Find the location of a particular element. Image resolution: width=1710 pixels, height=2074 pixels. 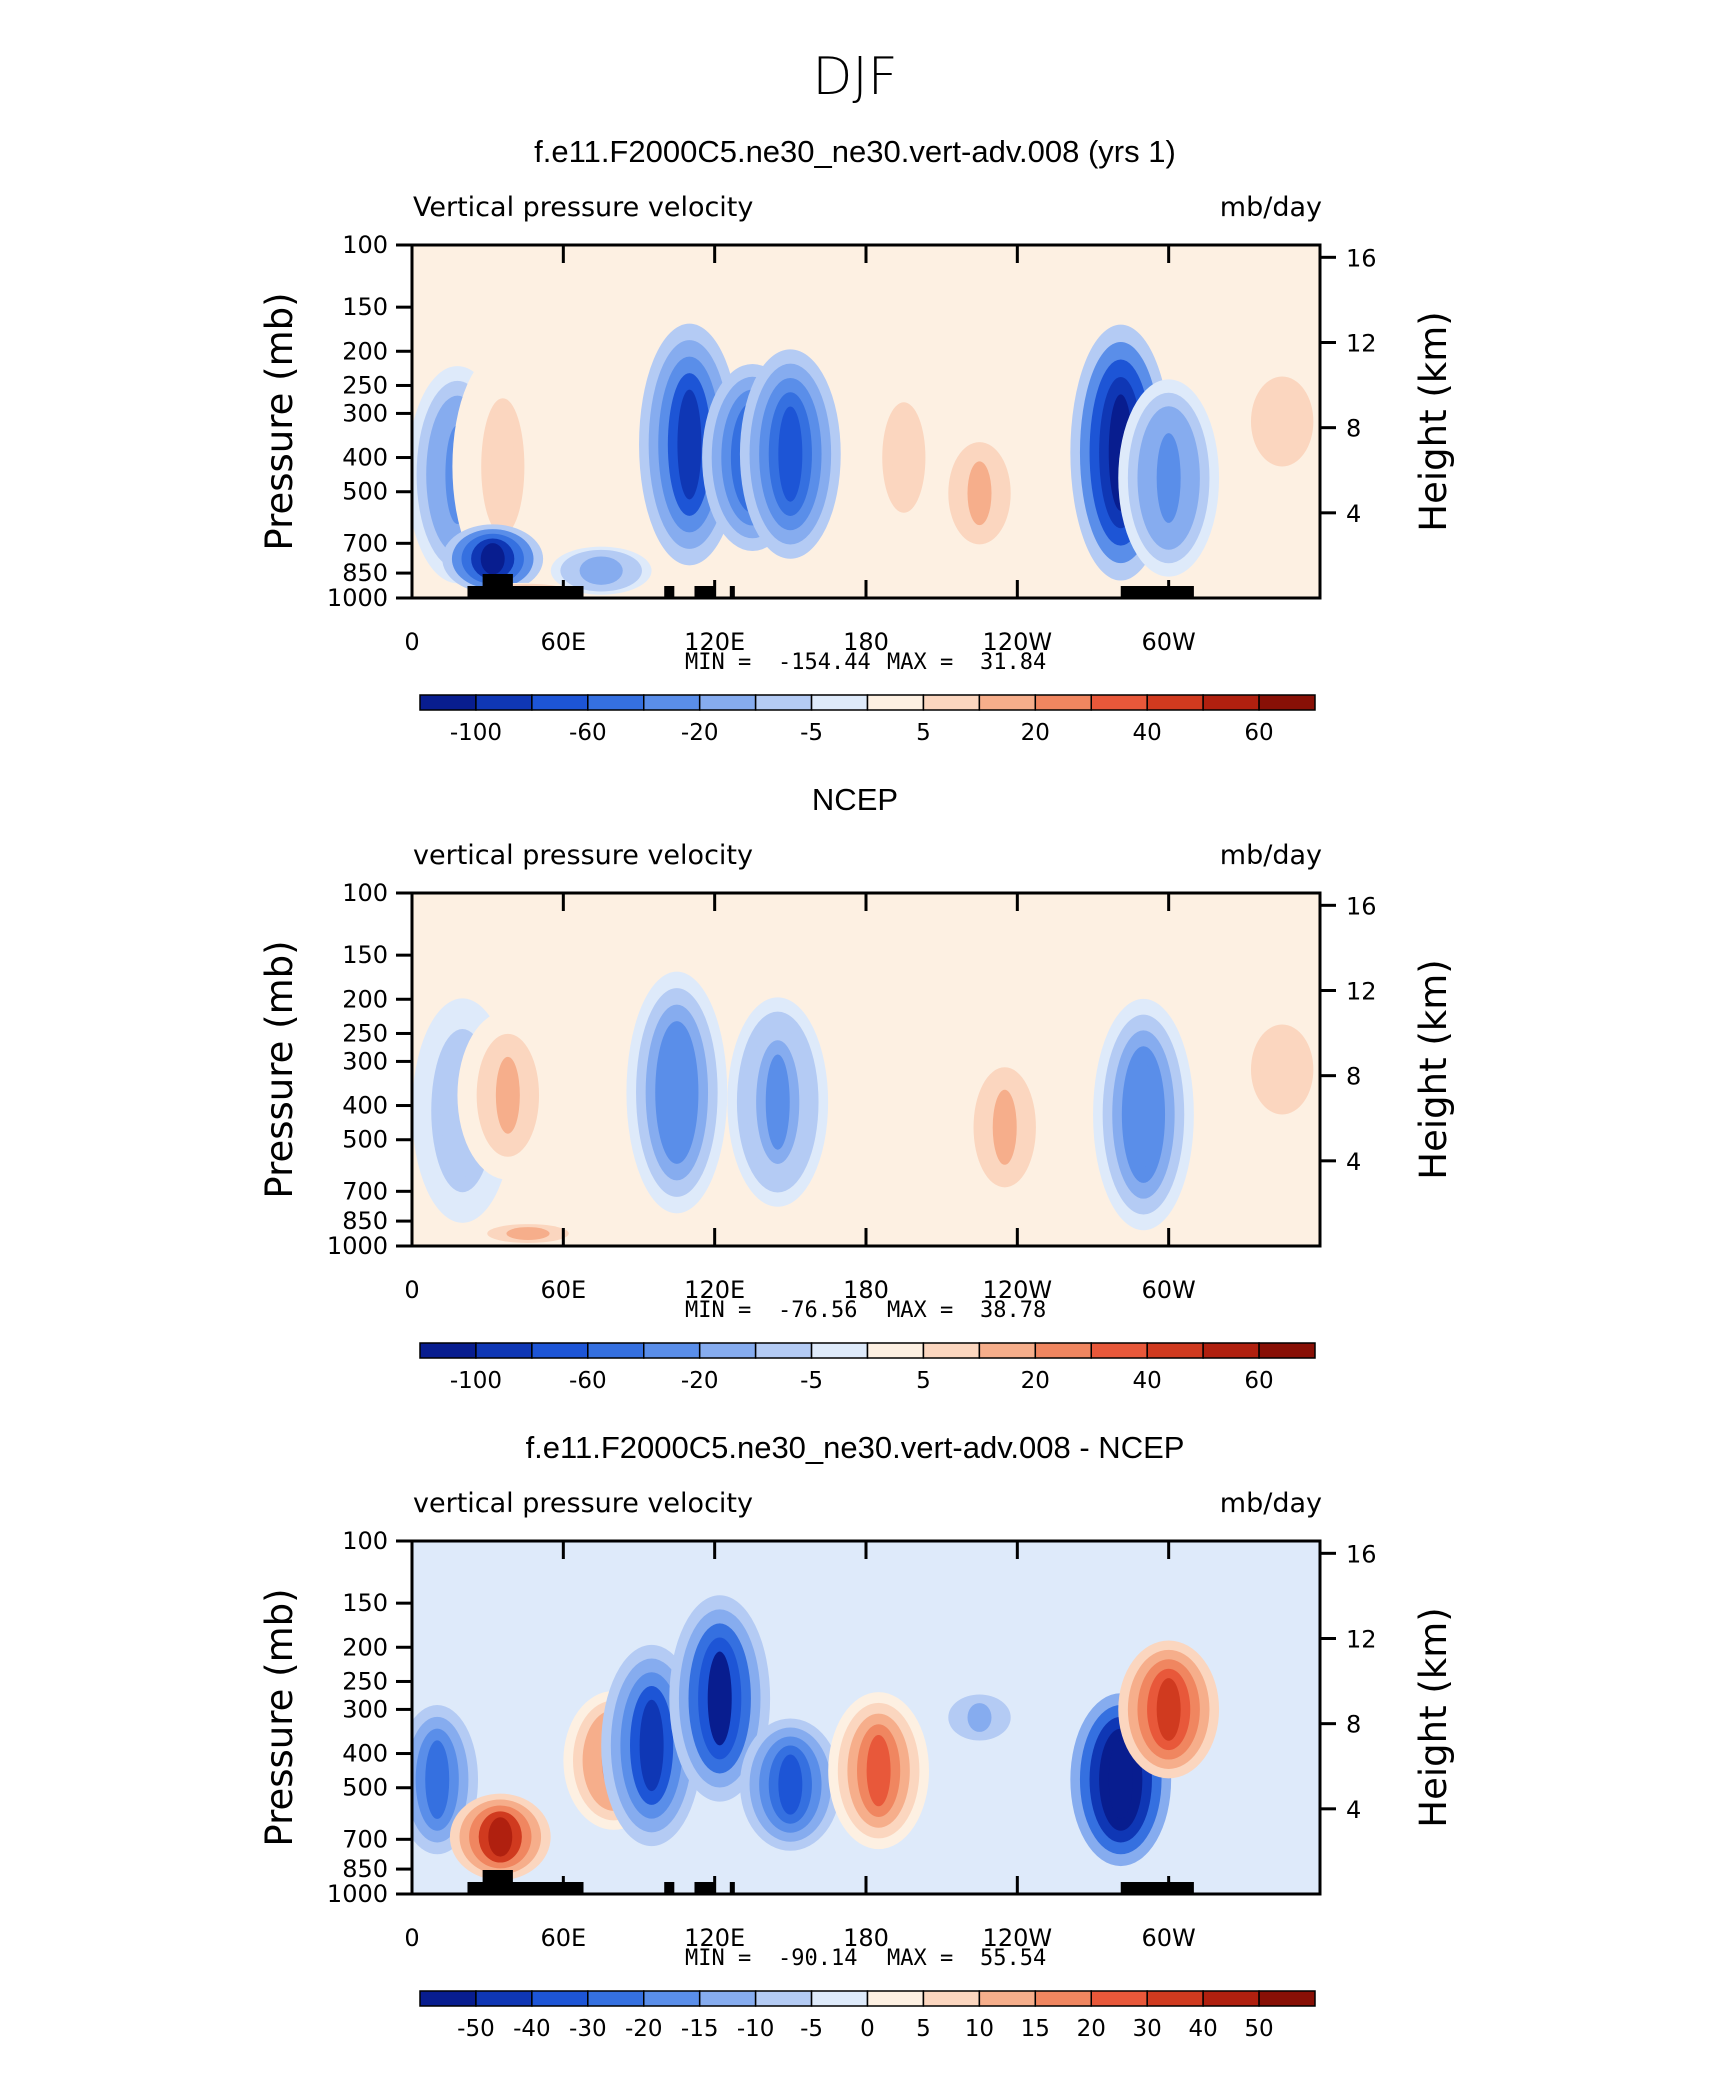

colorbar-label: -50 is located at coordinates (476, 2029).